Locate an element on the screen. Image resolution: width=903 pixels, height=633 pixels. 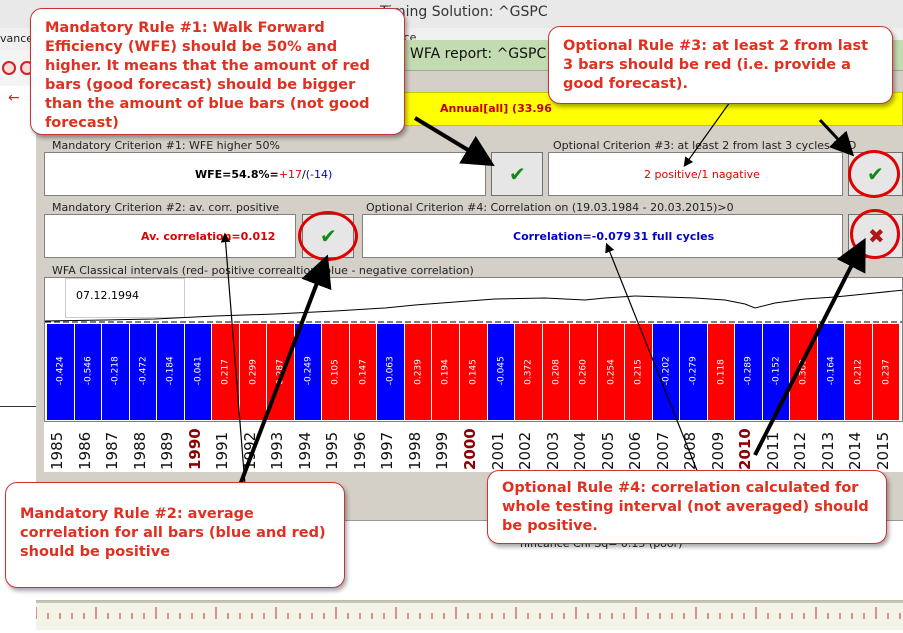
correlation-value: Correlation=-0.079 is located at coordinates (572, 236).